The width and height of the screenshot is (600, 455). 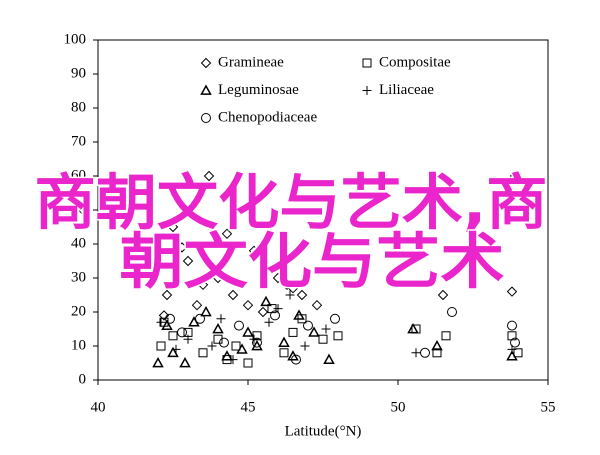 I want to click on y-tick-label: 40, so click(x=78, y=243).